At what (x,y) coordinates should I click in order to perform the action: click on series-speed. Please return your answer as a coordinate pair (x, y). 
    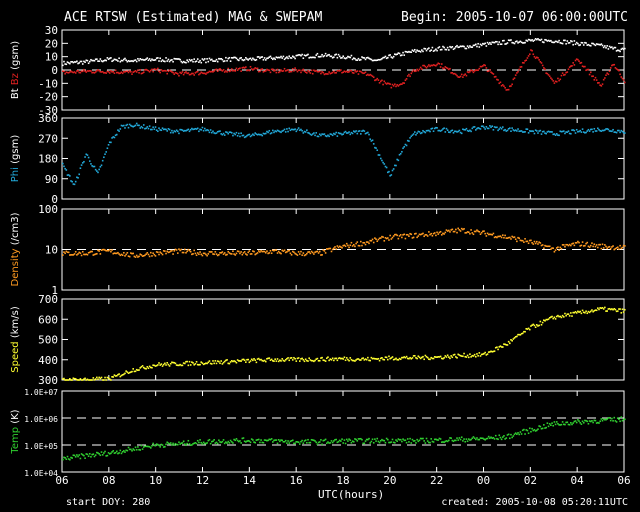
    Looking at the image, I should click on (344, 343).